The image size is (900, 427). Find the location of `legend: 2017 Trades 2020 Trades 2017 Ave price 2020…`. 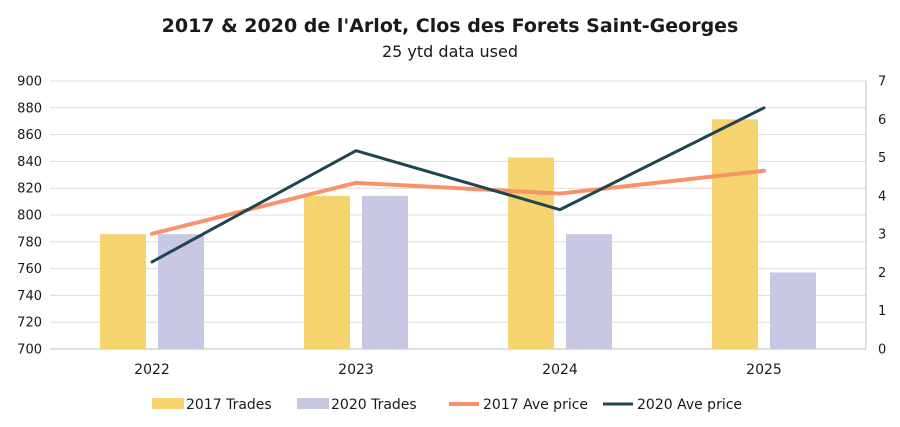

legend: 2017 Trades 2020 Trades 2017 Ave price 2020… is located at coordinates (447, 405).